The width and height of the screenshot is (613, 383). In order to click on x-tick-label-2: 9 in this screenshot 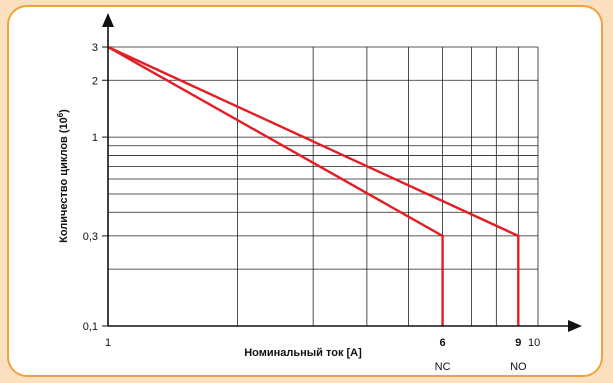, I will do `click(518, 343)`.